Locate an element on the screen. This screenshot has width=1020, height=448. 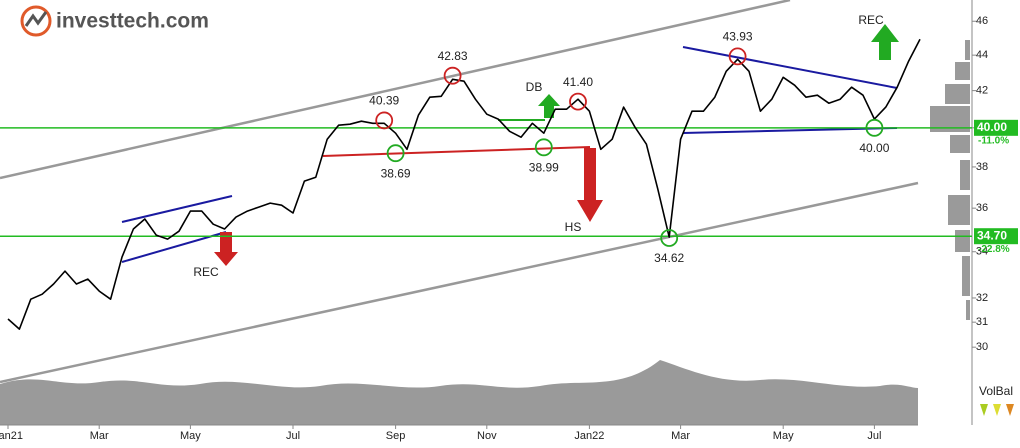
level-label: 40.00 is located at coordinates (992, 127).